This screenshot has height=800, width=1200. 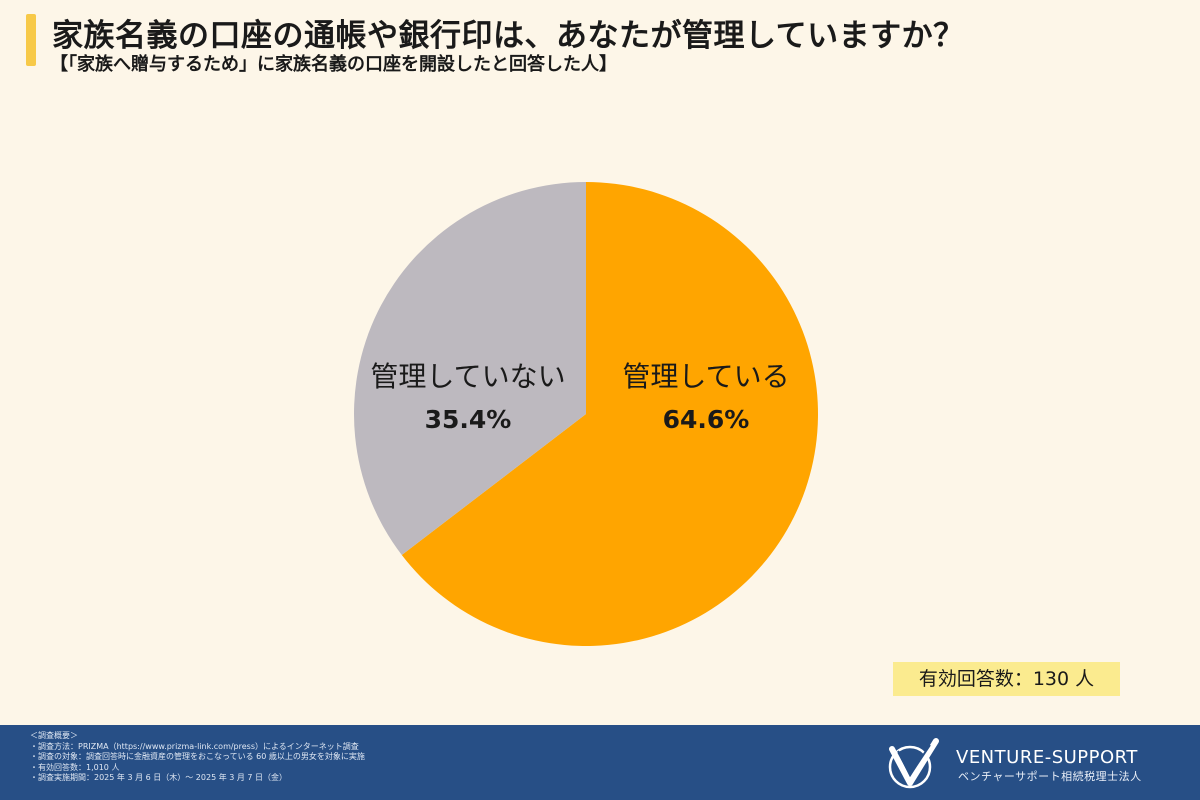 I want to click on page-subtitle: 【「家族へ贈与するため」に家族名義の口座を開設したと回答した人】, so click(x=333, y=64).